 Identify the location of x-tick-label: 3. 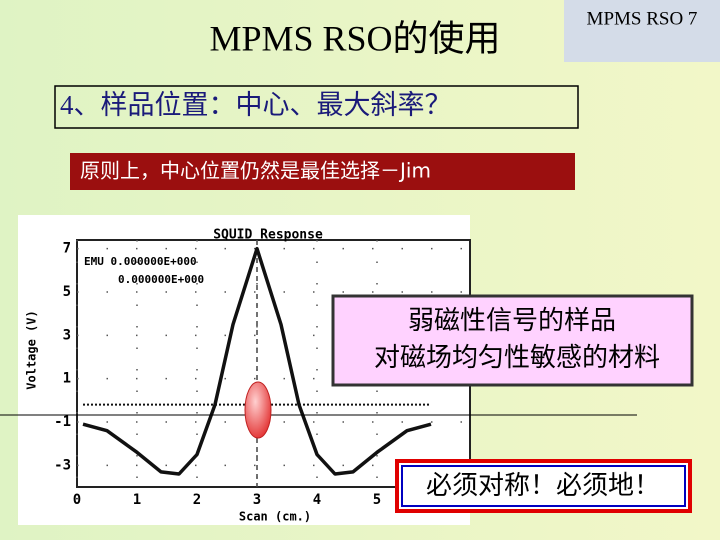
(257, 500).